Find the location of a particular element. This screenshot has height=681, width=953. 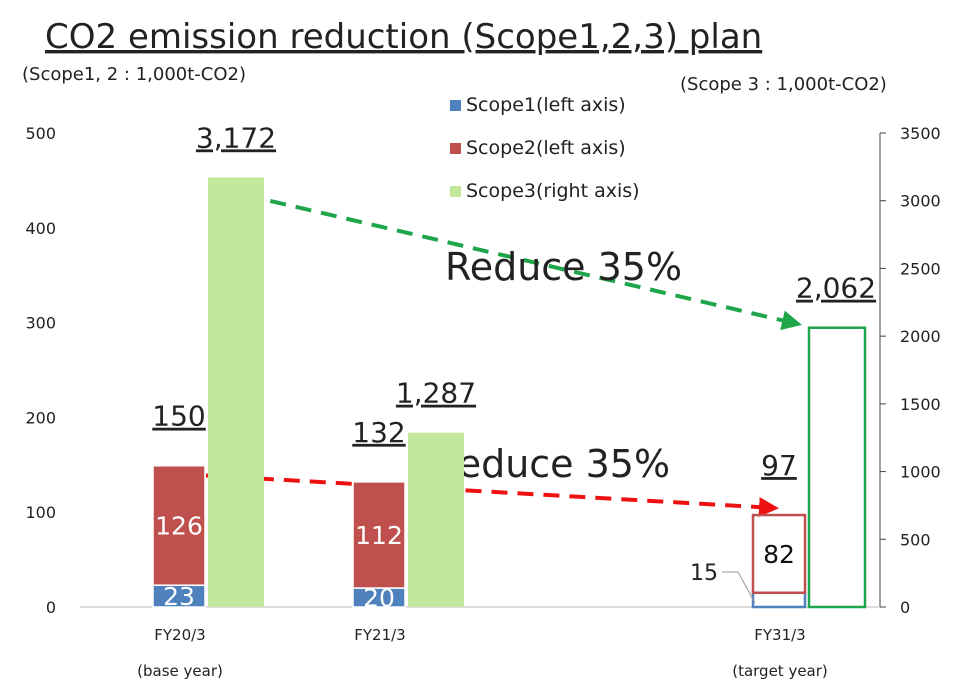

y-tick-label: 200 is located at coordinates (40, 417).